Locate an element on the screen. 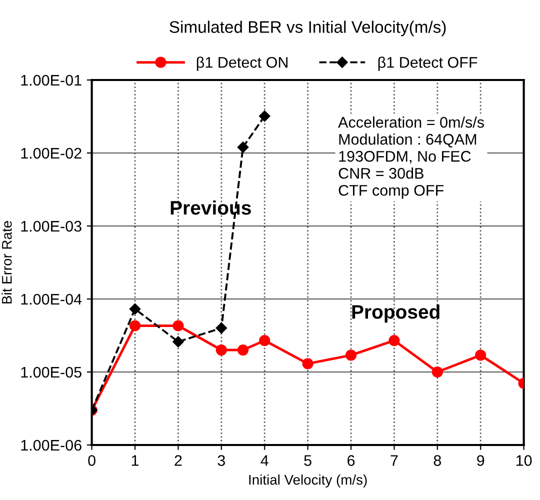 The height and width of the screenshot is (500, 540). x-tick-label: 4 is located at coordinates (264, 460).